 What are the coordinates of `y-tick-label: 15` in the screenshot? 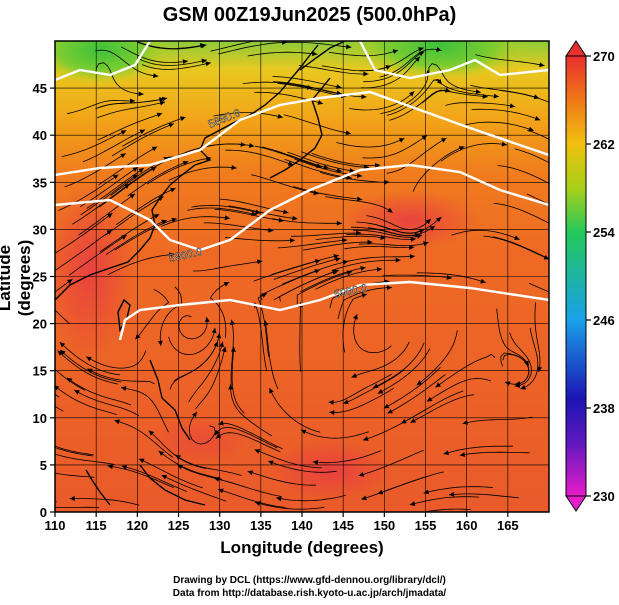 It's located at (40, 371).